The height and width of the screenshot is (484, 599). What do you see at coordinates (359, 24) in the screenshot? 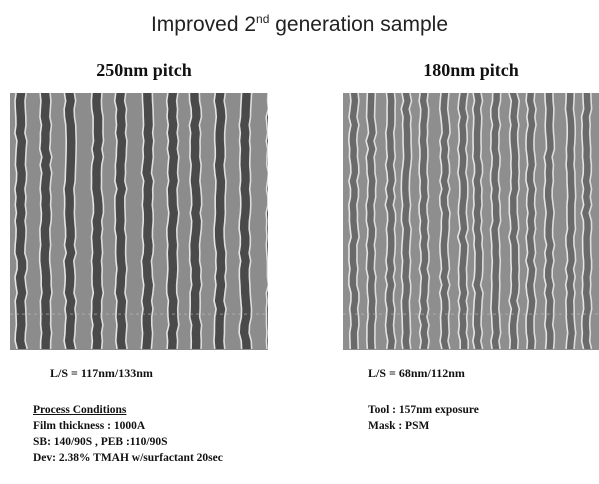
I see `title-text: generation sample` at bounding box center [359, 24].